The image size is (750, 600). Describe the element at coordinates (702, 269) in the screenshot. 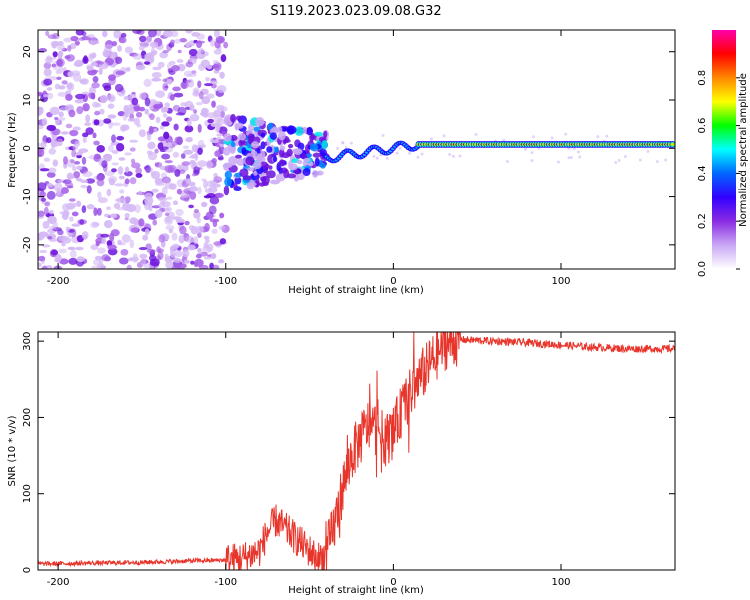

I see `colorbar-tick-label: 0.0` at that location.